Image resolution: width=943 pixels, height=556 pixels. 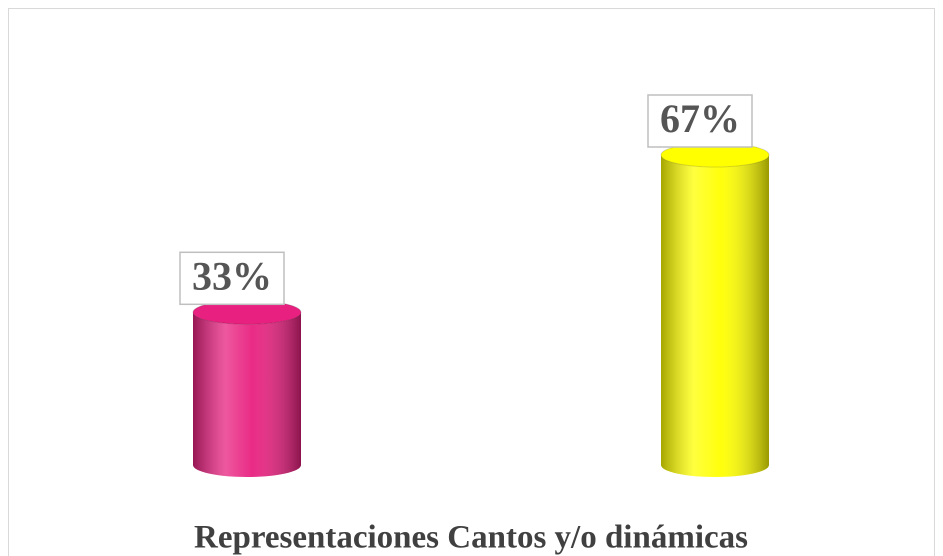 I want to click on data-label: 67%, so click(x=700, y=118).